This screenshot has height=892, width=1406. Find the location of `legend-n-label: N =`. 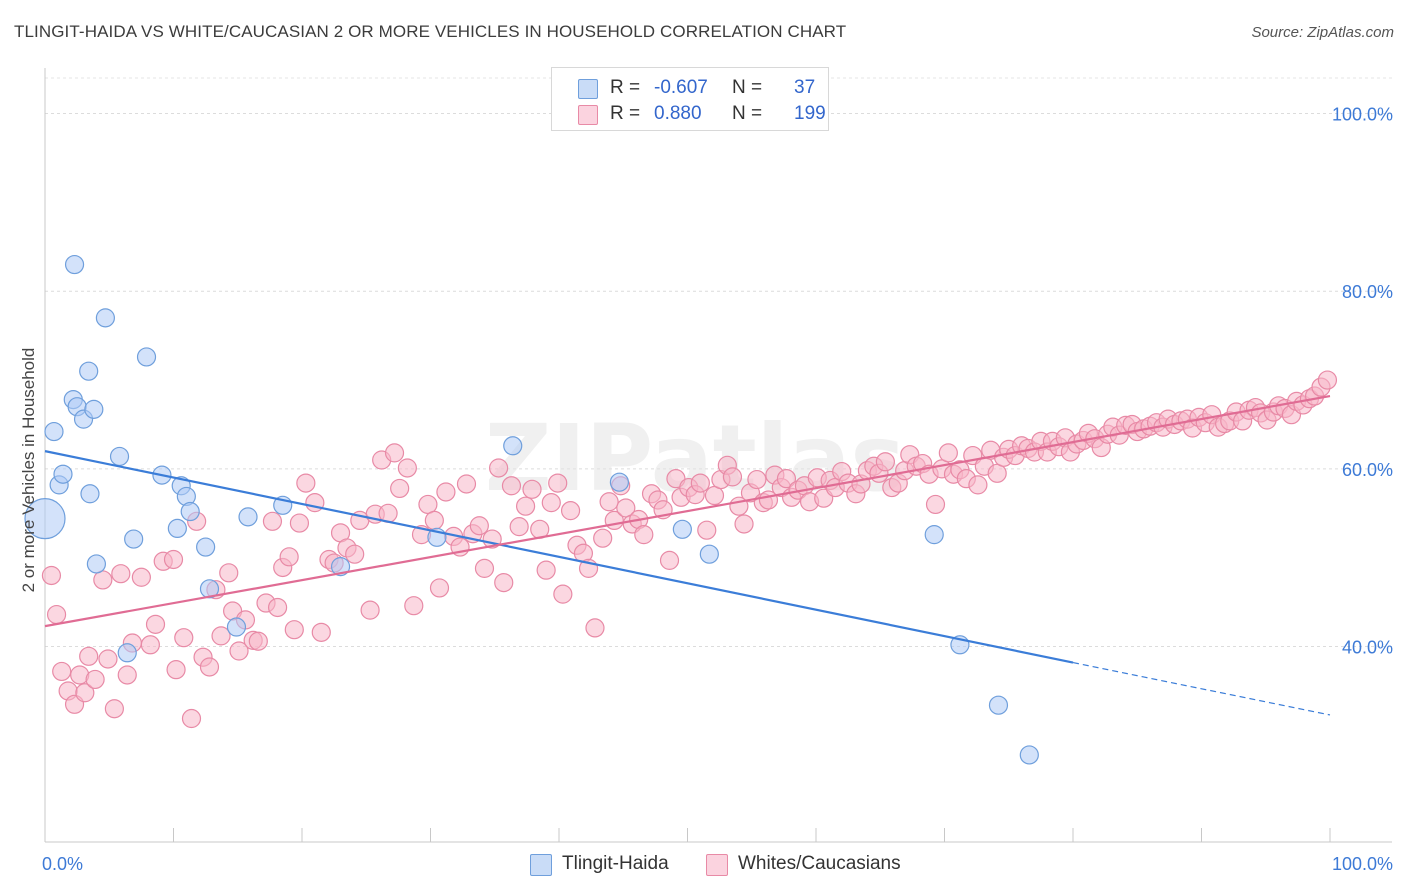

legend-n-label: N = is located at coordinates (747, 113).